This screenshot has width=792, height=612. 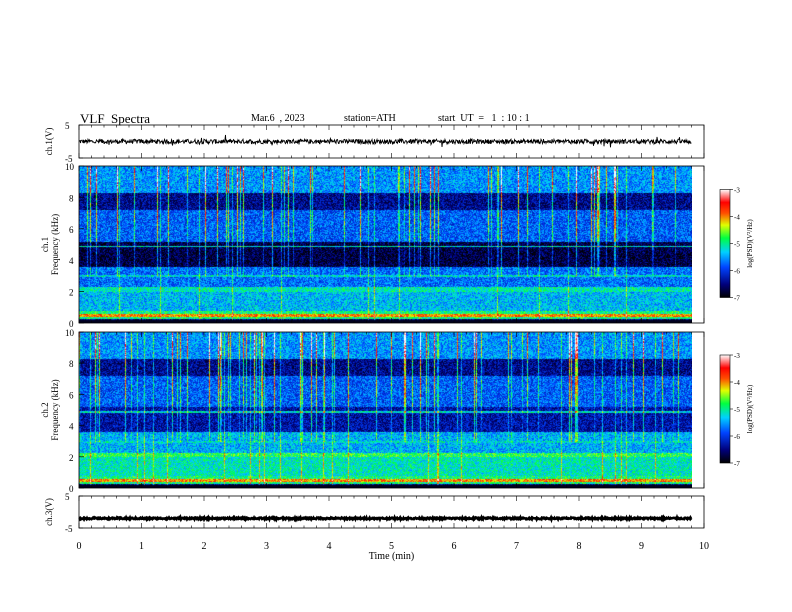 What do you see at coordinates (266, 546) in the screenshot?
I see `x-tick-label: 3` at bounding box center [266, 546].